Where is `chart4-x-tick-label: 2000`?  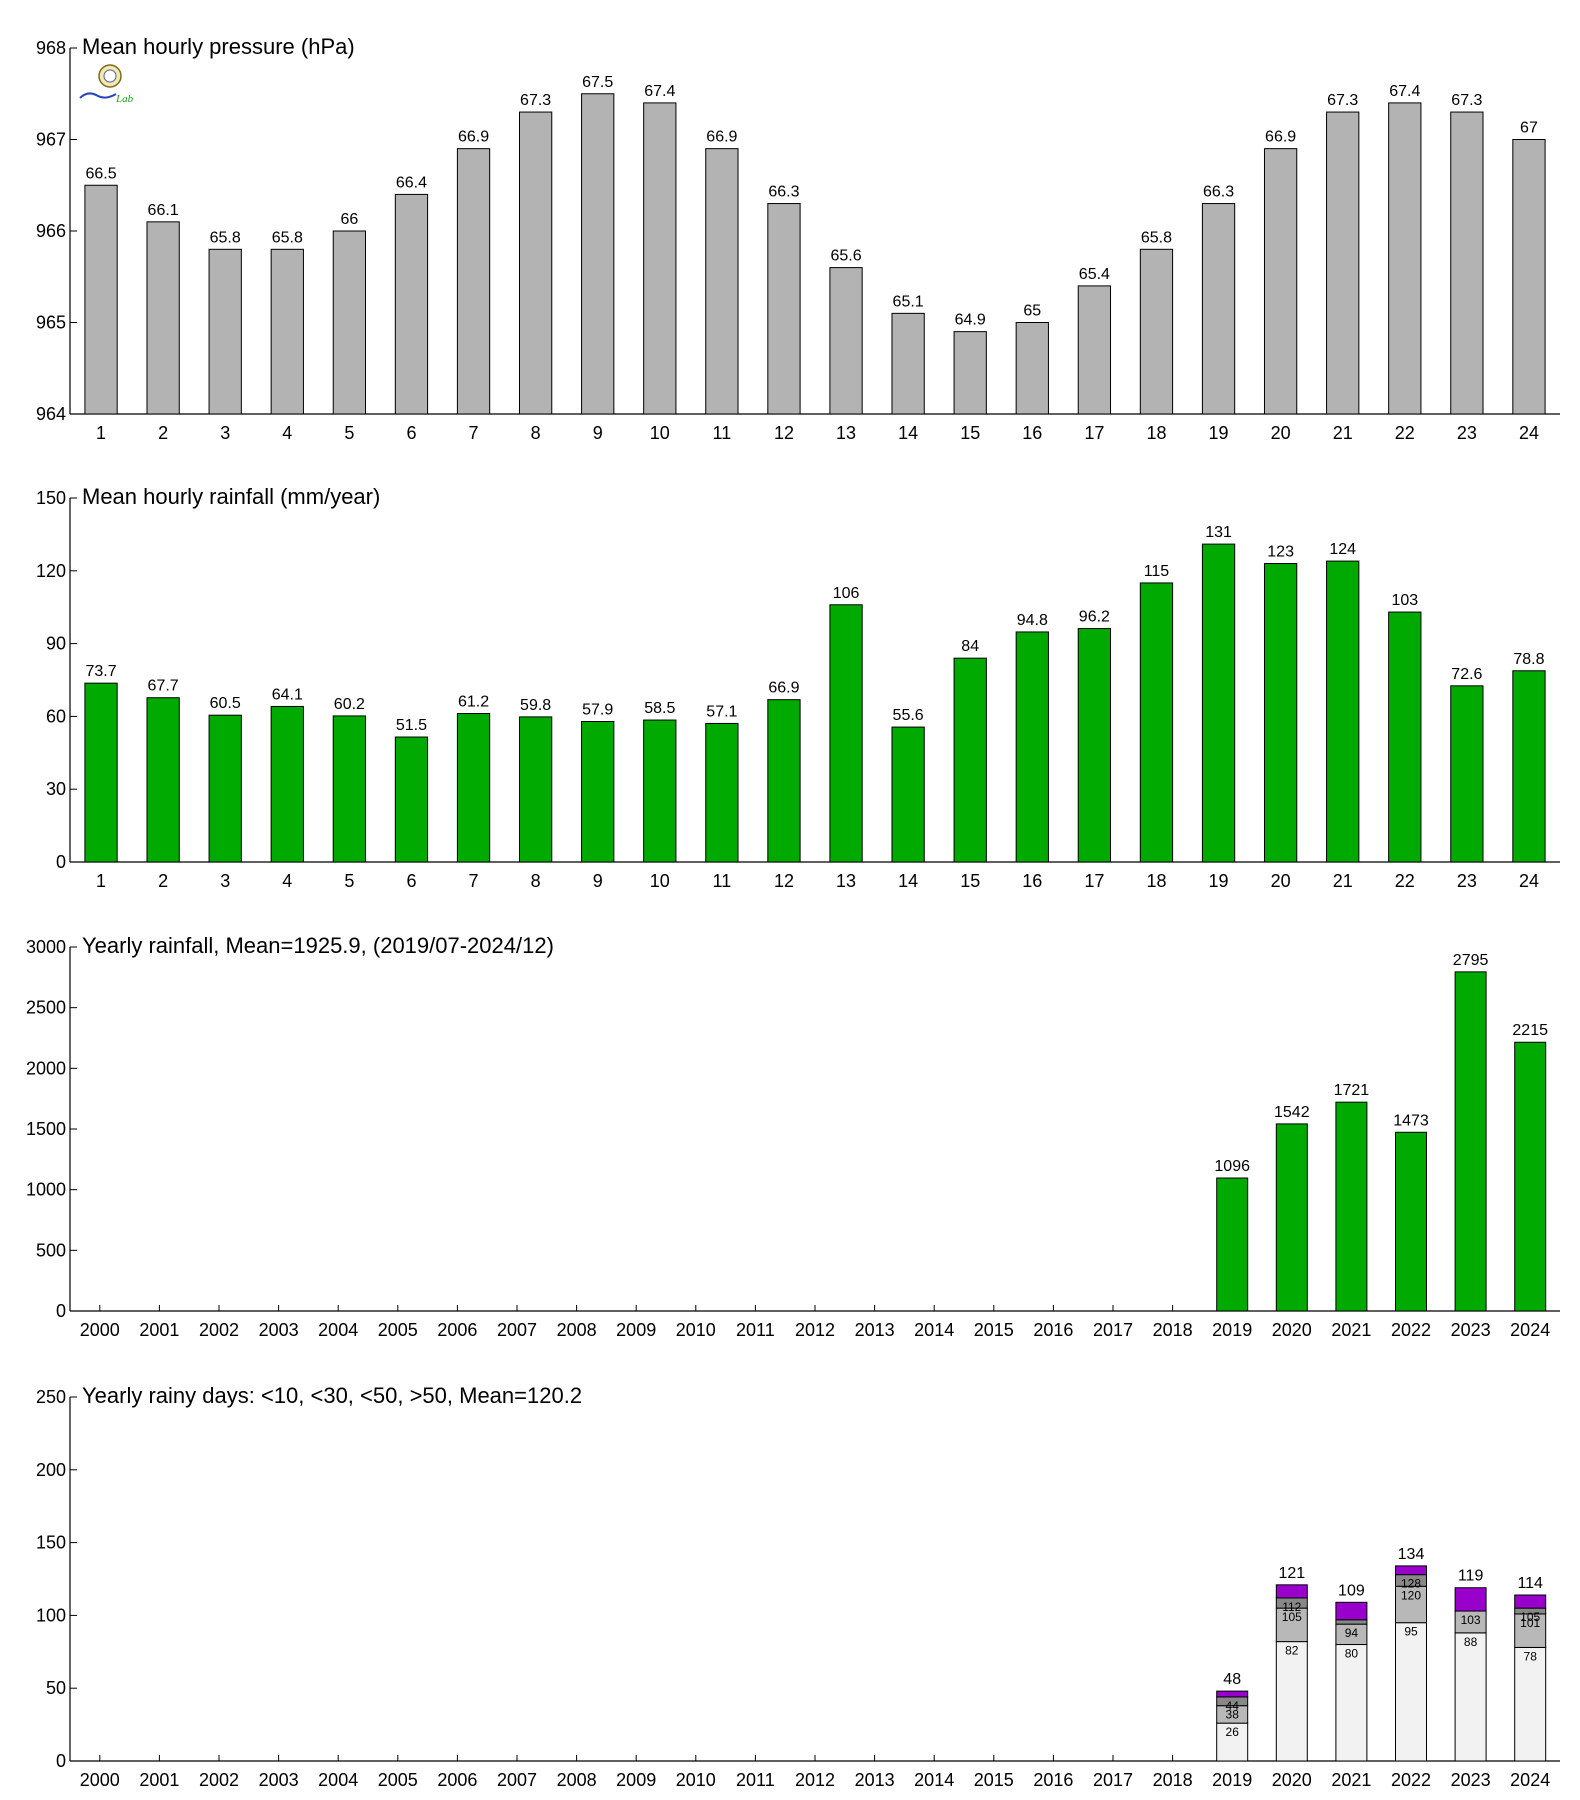
chart4-x-tick-label: 2000 is located at coordinates (100, 1780).